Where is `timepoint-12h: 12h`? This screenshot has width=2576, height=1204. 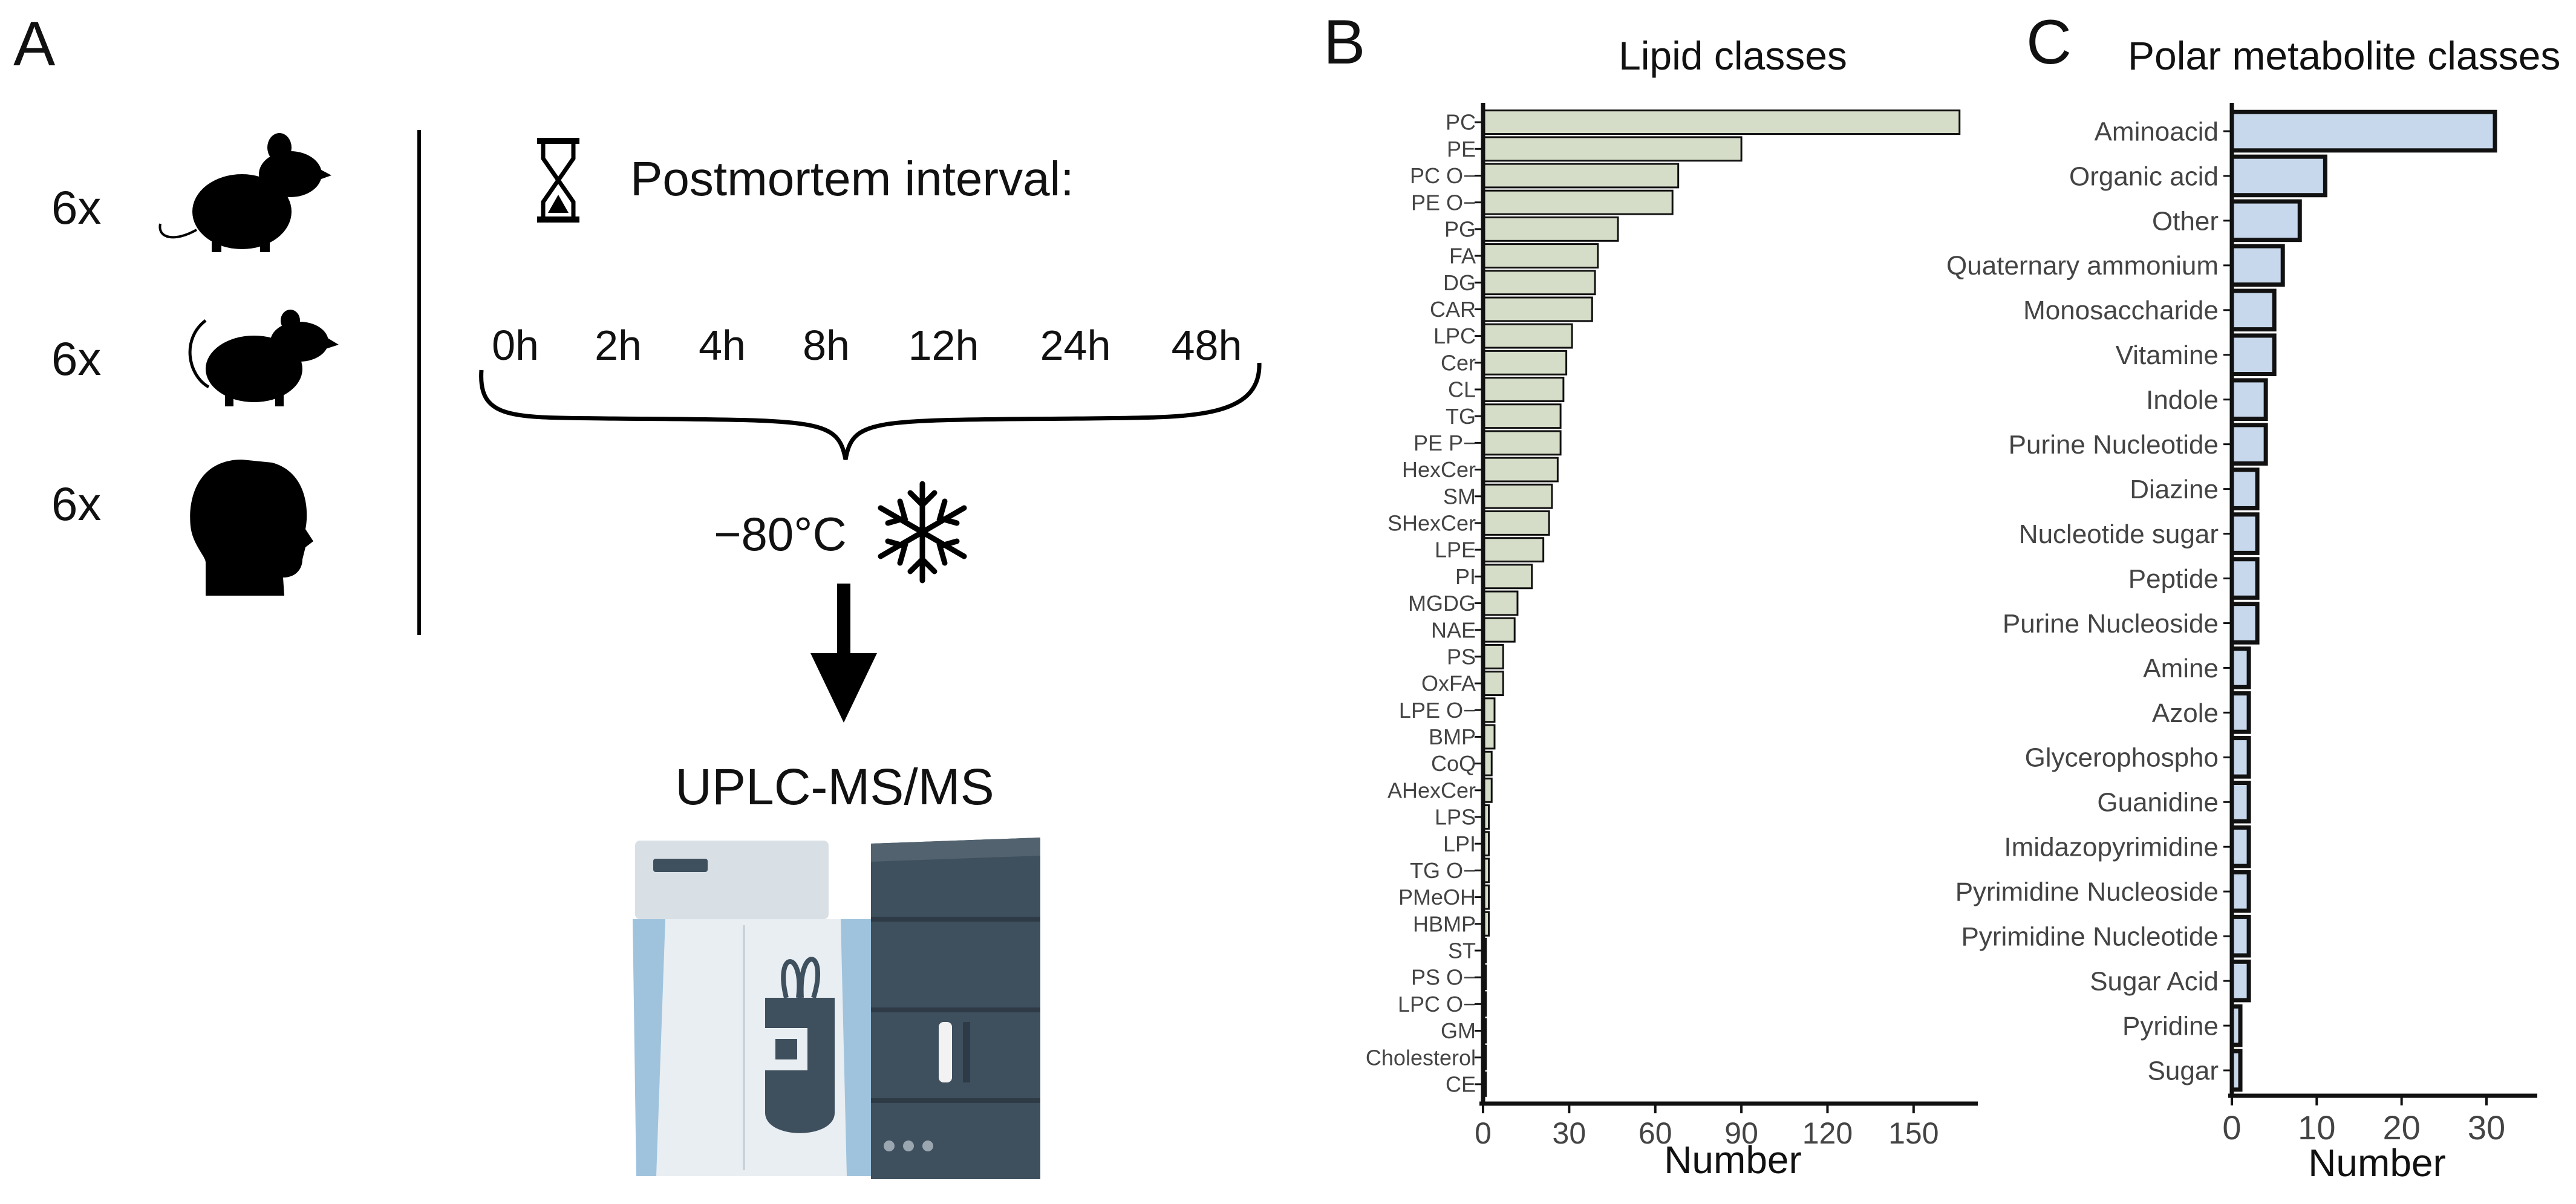
timepoint-12h: 12h is located at coordinates (943, 345).